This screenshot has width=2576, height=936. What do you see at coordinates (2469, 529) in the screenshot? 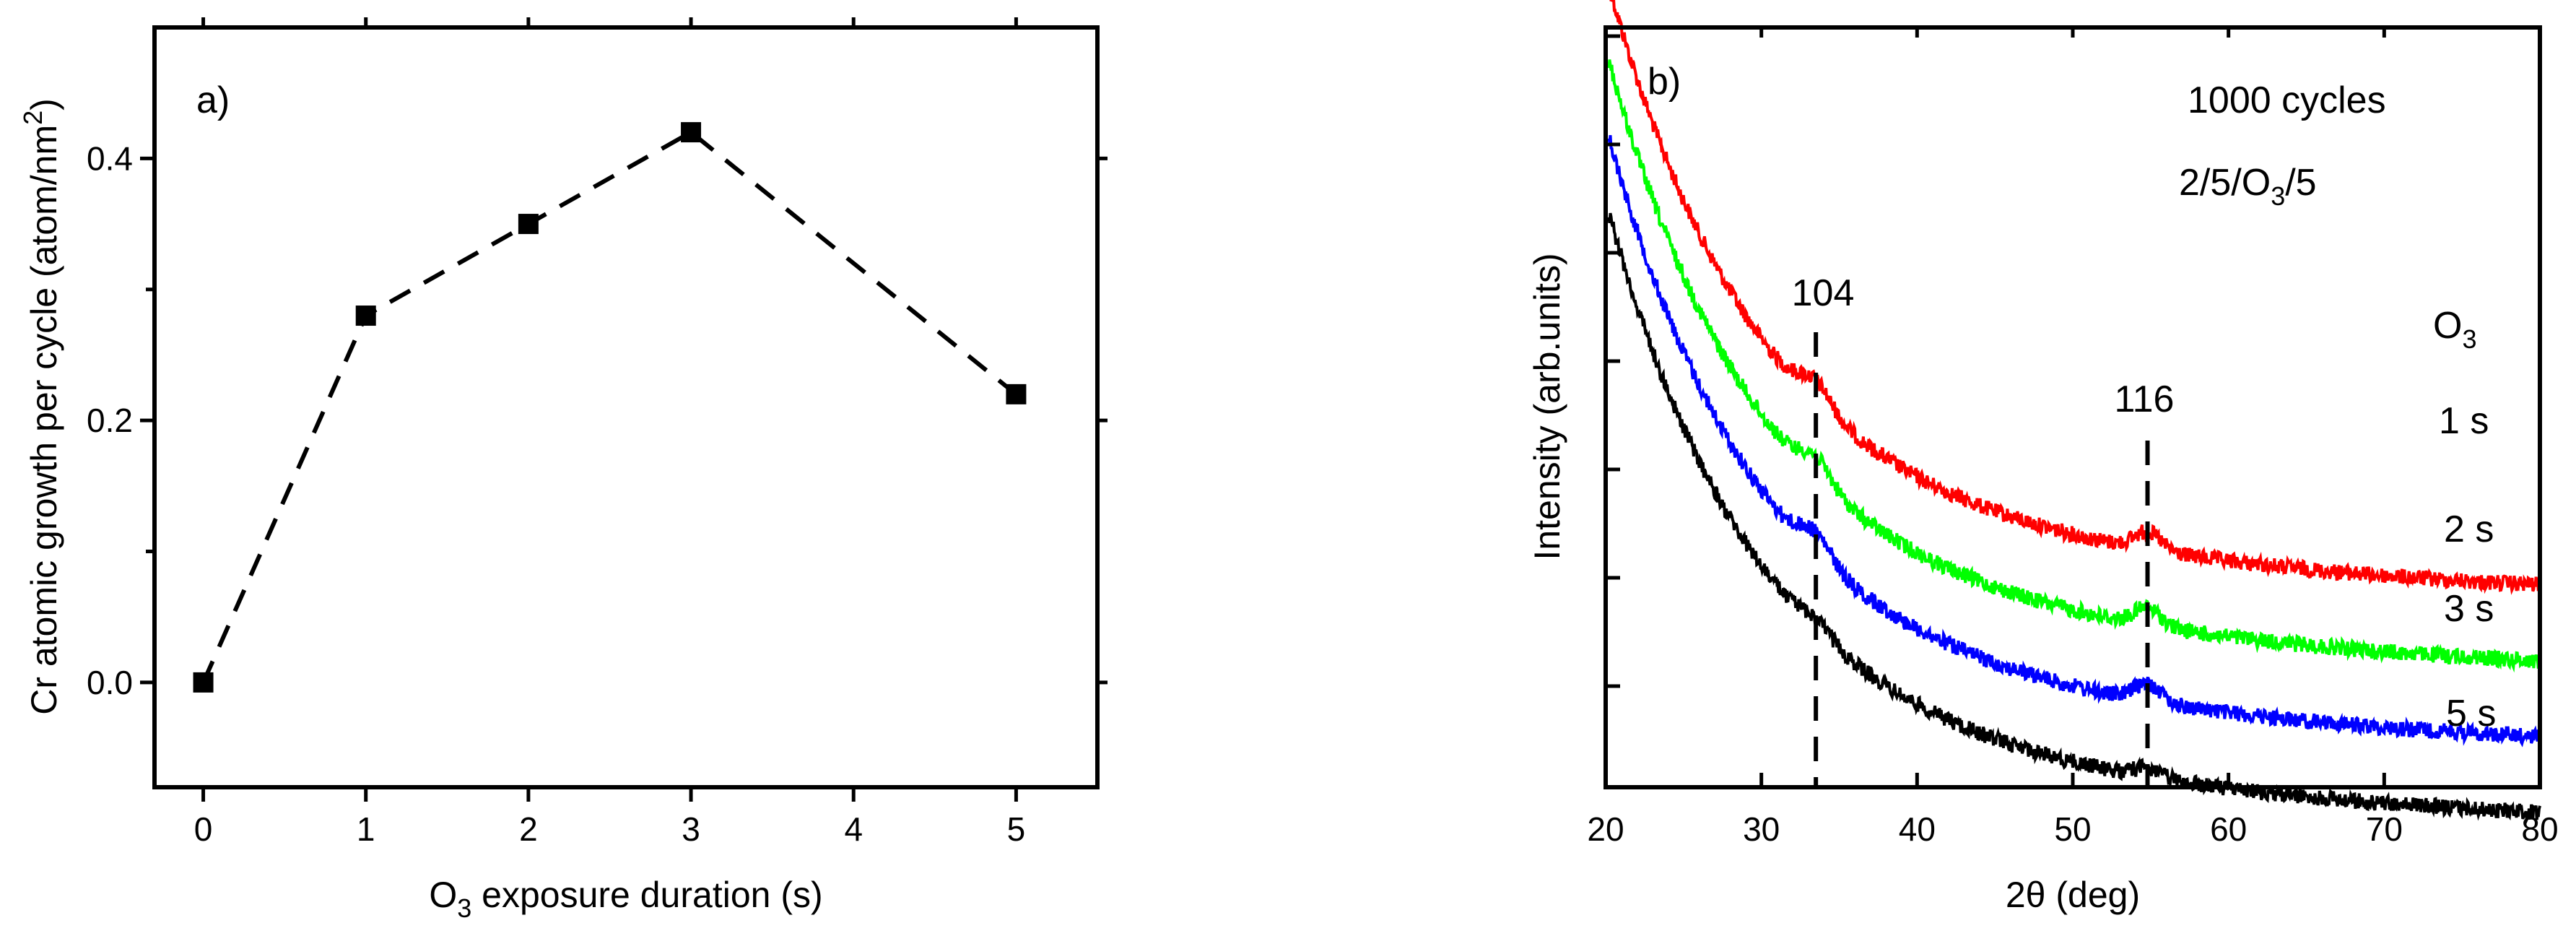
I see `legend-2s: 2 s` at bounding box center [2469, 529].